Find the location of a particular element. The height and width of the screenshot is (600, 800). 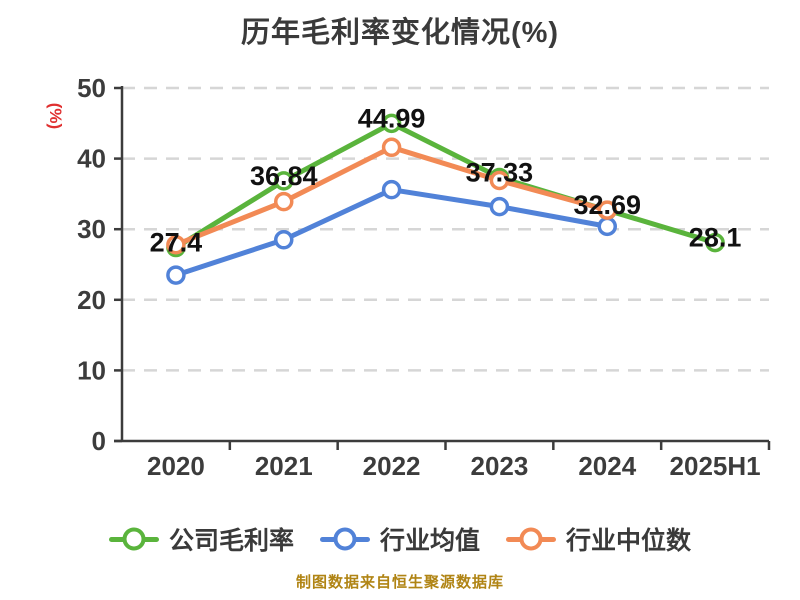

x-tick-label: 2023 is located at coordinates (499, 466).